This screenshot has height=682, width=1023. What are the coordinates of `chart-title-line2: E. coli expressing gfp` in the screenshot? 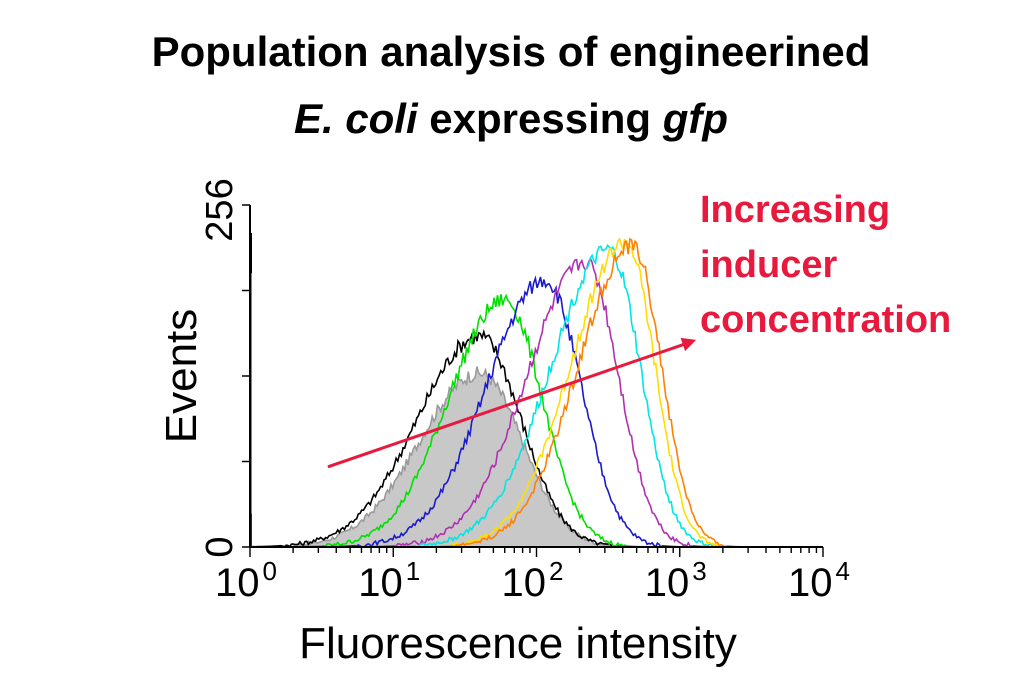 It's located at (511, 118).